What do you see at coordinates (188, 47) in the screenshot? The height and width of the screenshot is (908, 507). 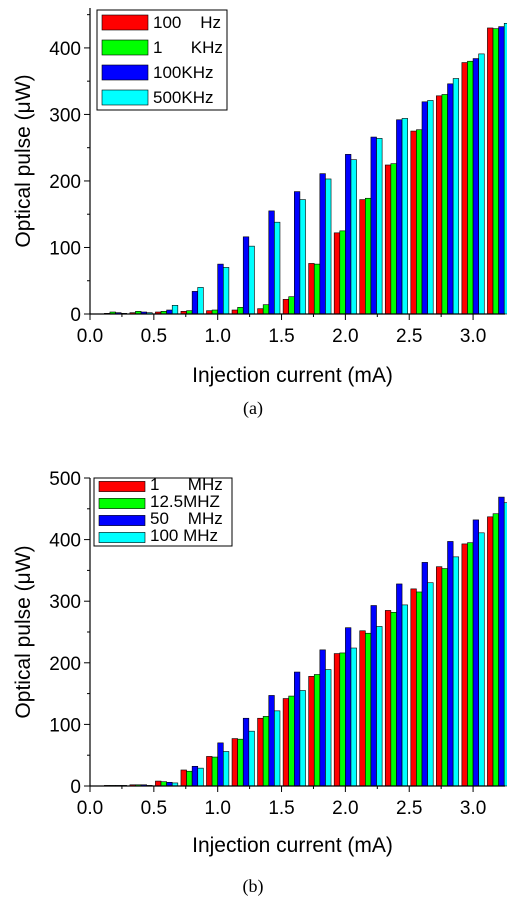 I see `legend-label: 1 KHz` at bounding box center [188, 47].